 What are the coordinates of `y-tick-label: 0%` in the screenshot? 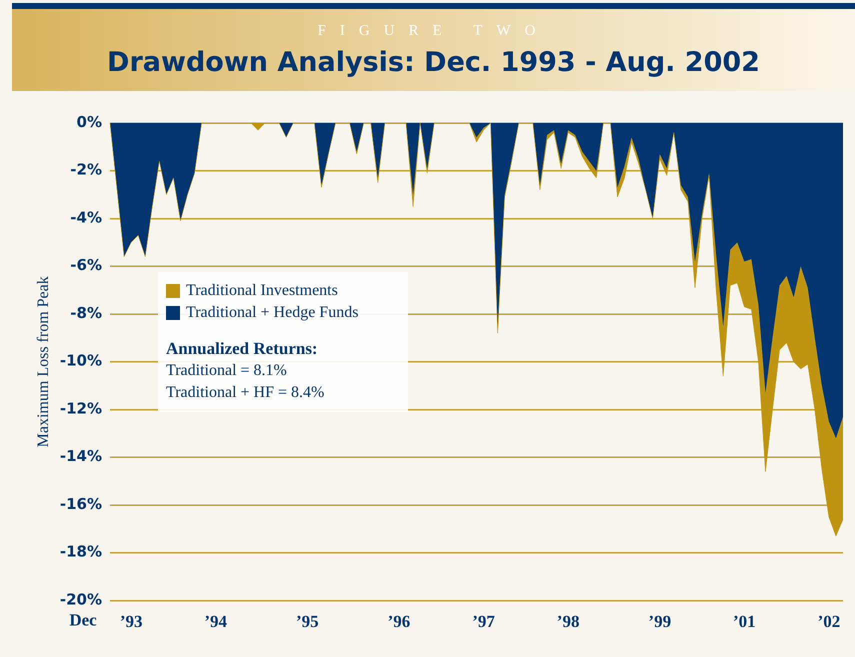 It's located at (89, 121).